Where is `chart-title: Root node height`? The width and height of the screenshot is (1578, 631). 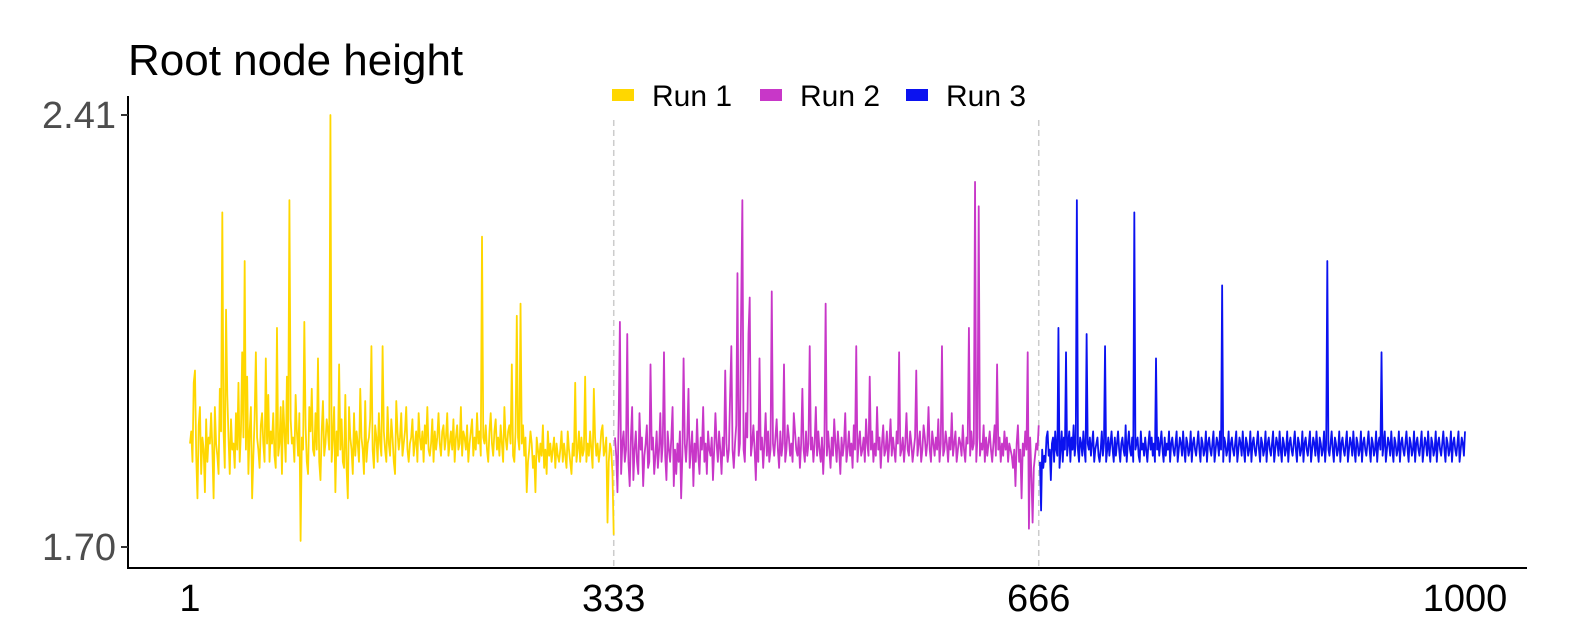
chart-title: Root node height is located at coordinates (295, 60).